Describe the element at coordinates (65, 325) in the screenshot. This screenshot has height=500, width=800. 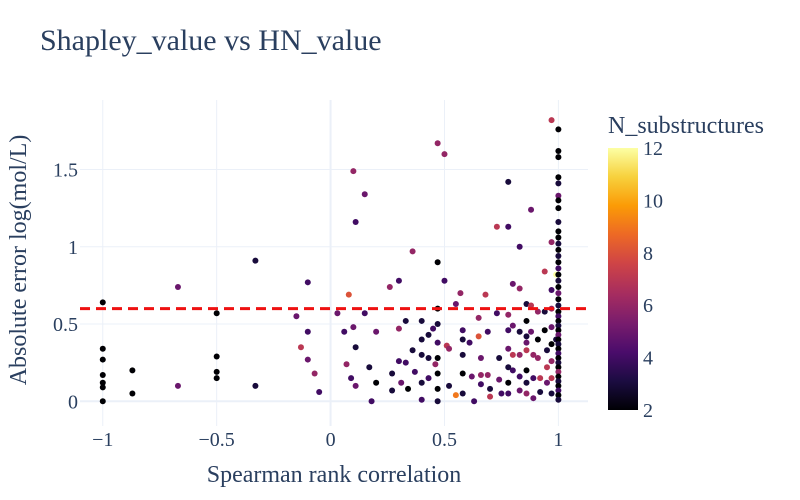
I see `y-tick-label: 0.5` at that location.